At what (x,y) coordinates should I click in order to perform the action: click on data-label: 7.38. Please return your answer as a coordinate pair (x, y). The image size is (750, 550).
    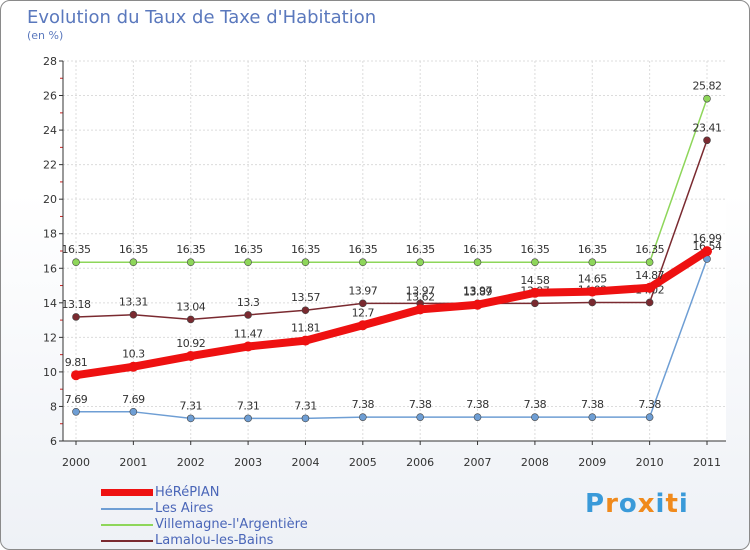
    Looking at the image, I should click on (477, 404).